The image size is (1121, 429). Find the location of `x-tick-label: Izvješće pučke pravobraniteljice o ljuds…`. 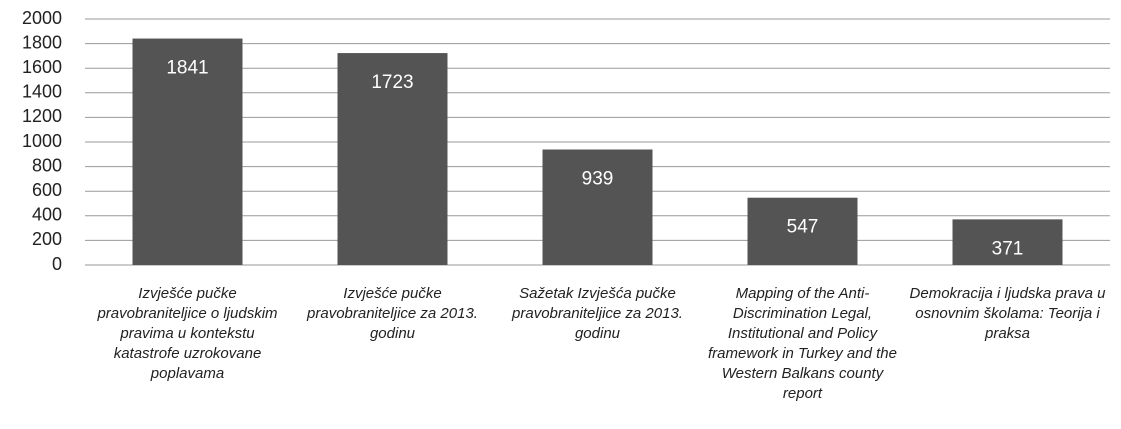

x-tick-label: Izvješće pučke pravobraniteljice o ljuds… is located at coordinates (187, 333).